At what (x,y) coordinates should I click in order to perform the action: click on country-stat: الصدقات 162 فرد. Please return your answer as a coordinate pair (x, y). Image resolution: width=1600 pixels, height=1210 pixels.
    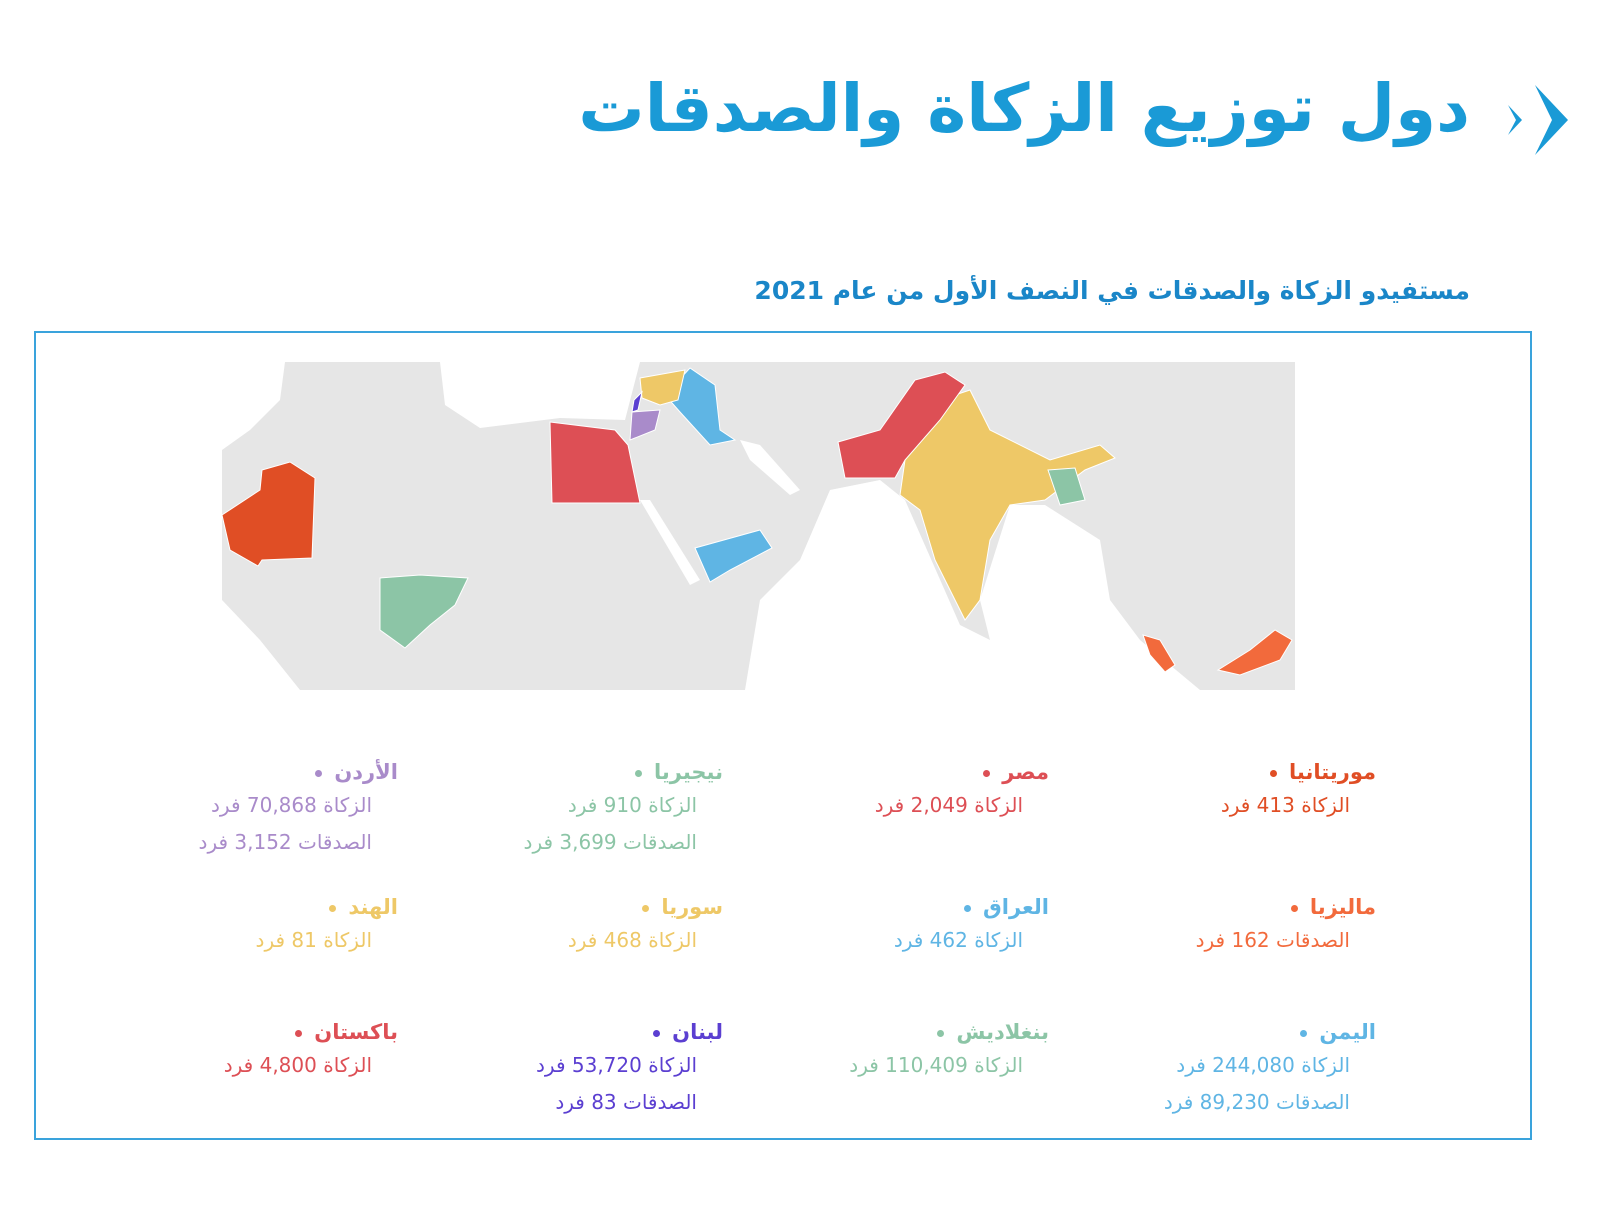
    Looking at the image, I should click on (1272, 940).